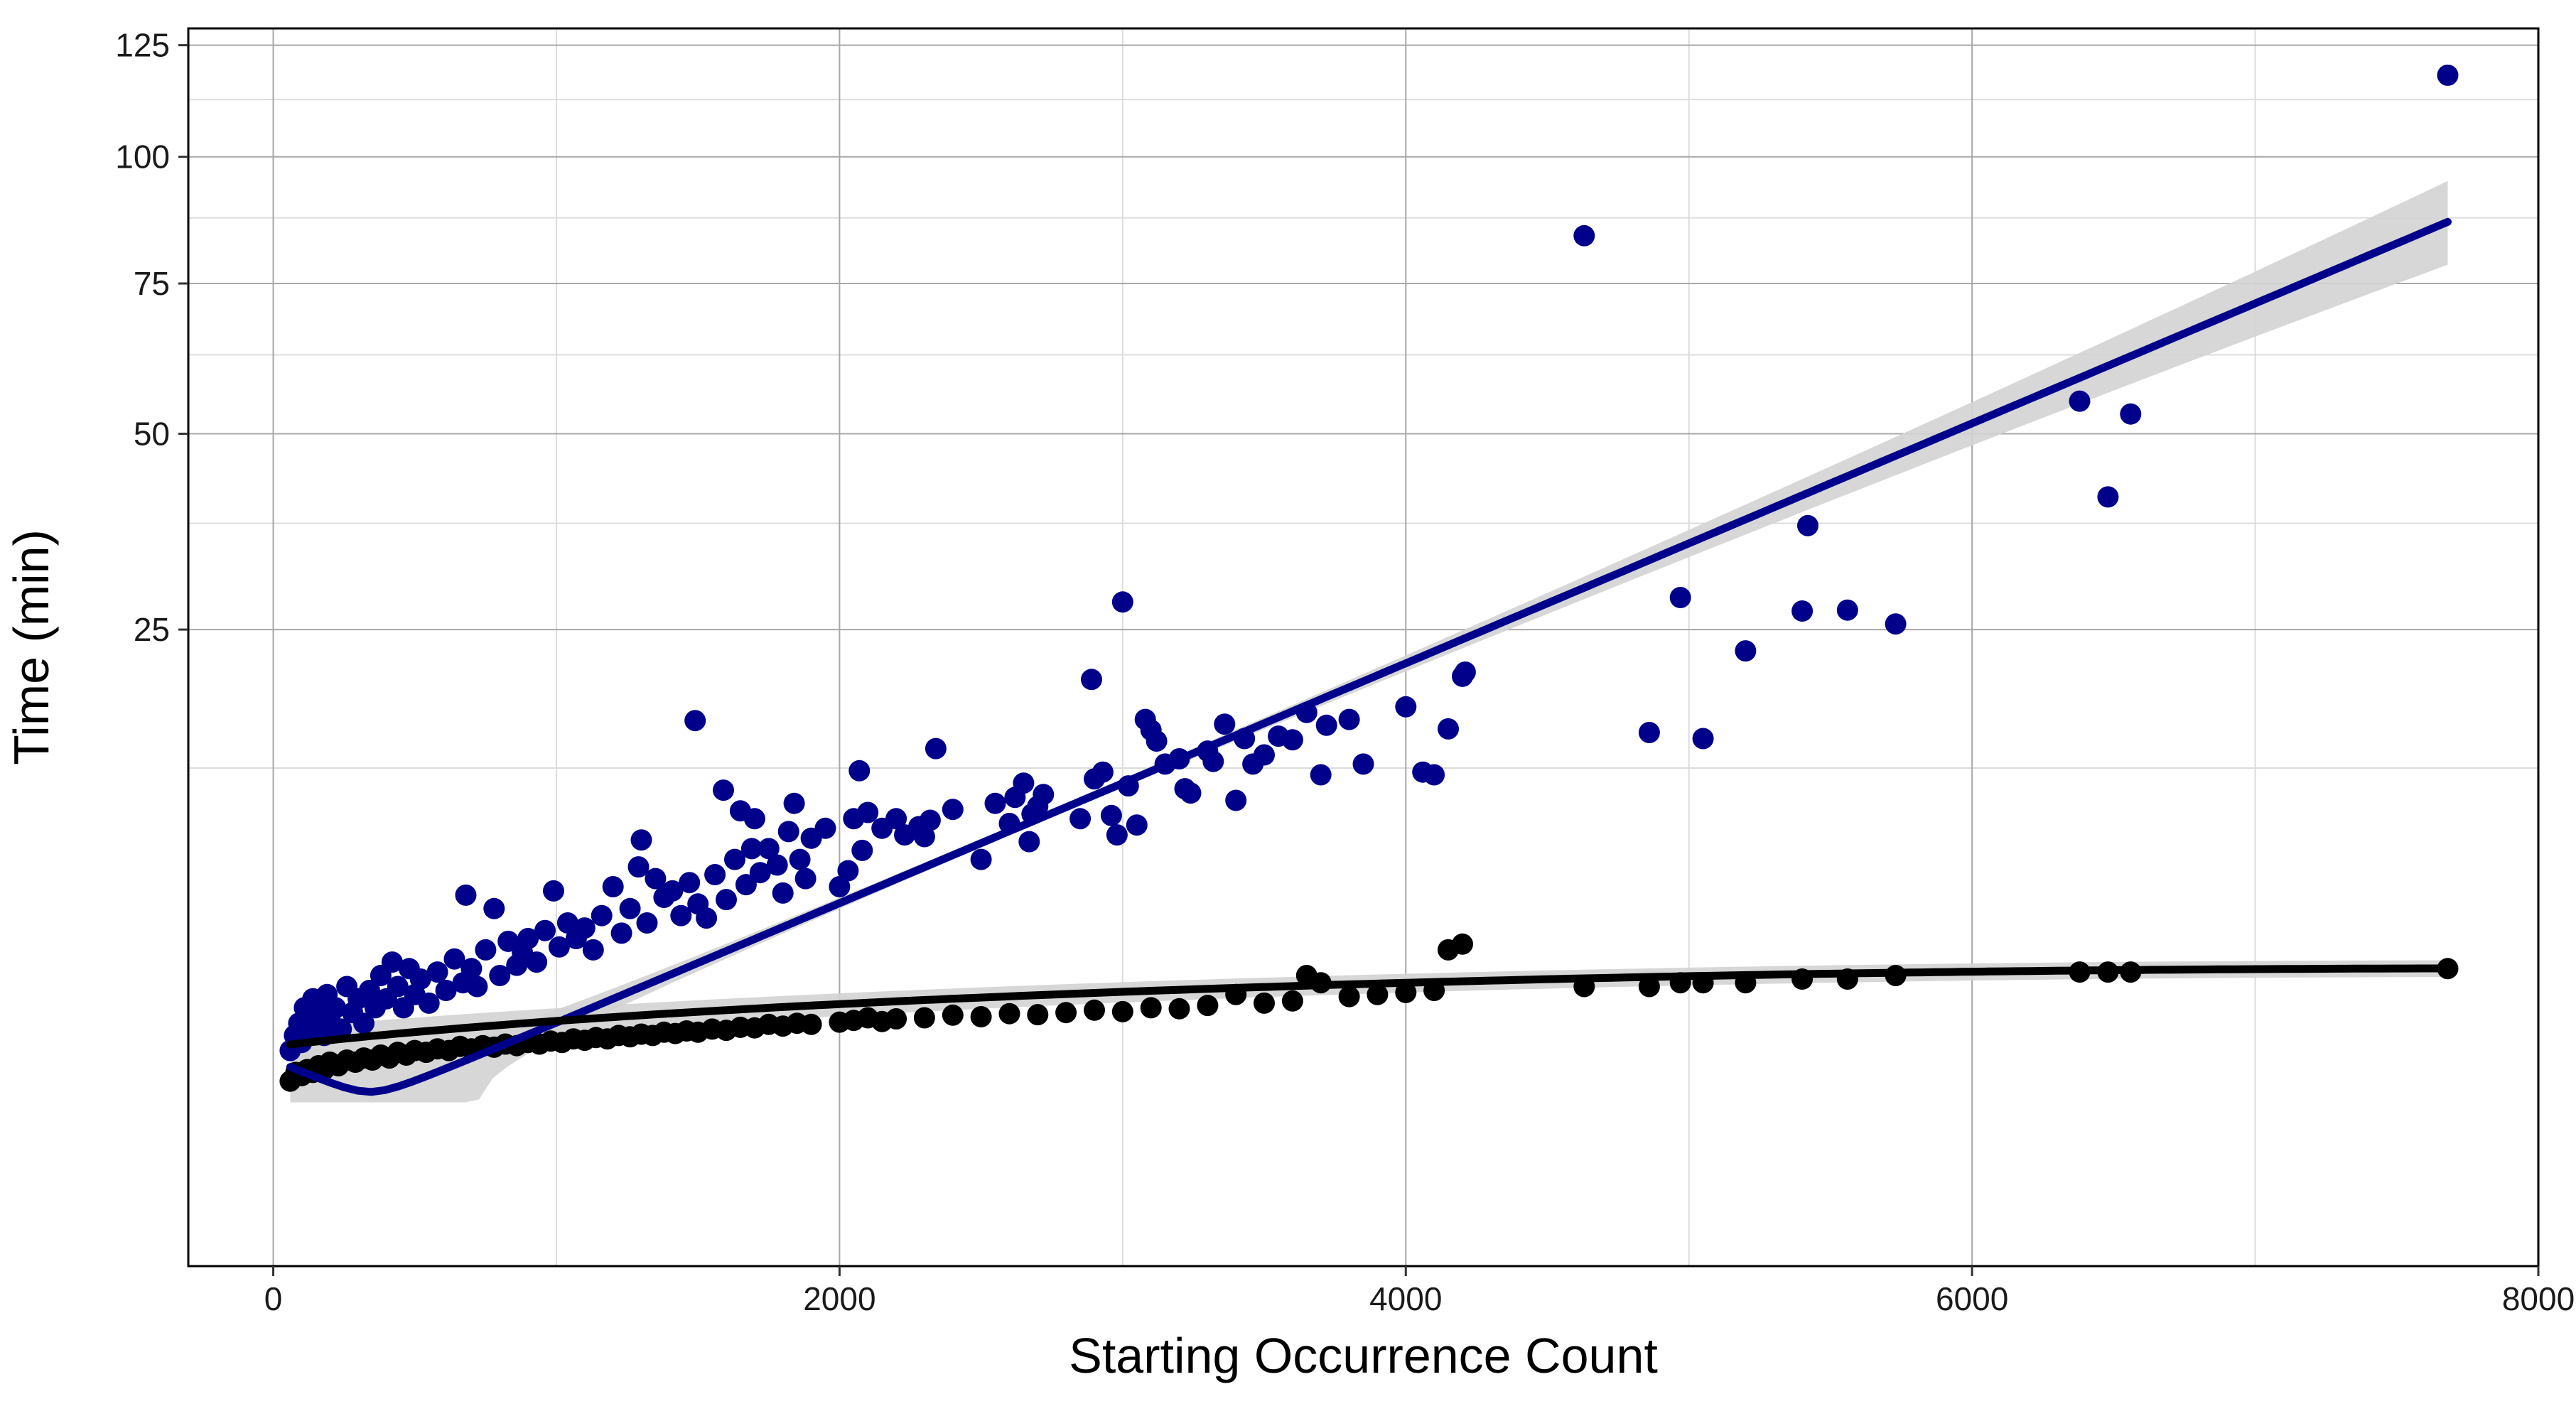  Describe the element at coordinates (152, 283) in the screenshot. I see `y-tick-label: 75` at that location.